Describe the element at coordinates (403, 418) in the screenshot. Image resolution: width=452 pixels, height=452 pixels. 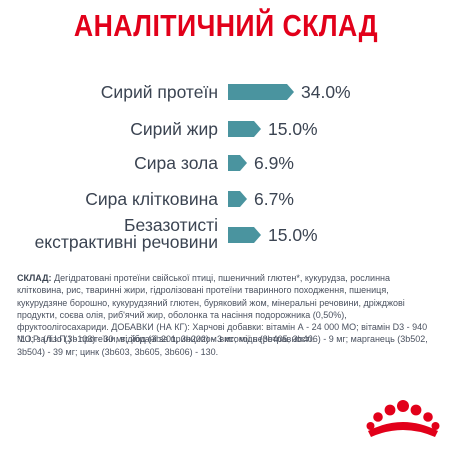
I see `royal-canin-crown-logo-icon` at that location.